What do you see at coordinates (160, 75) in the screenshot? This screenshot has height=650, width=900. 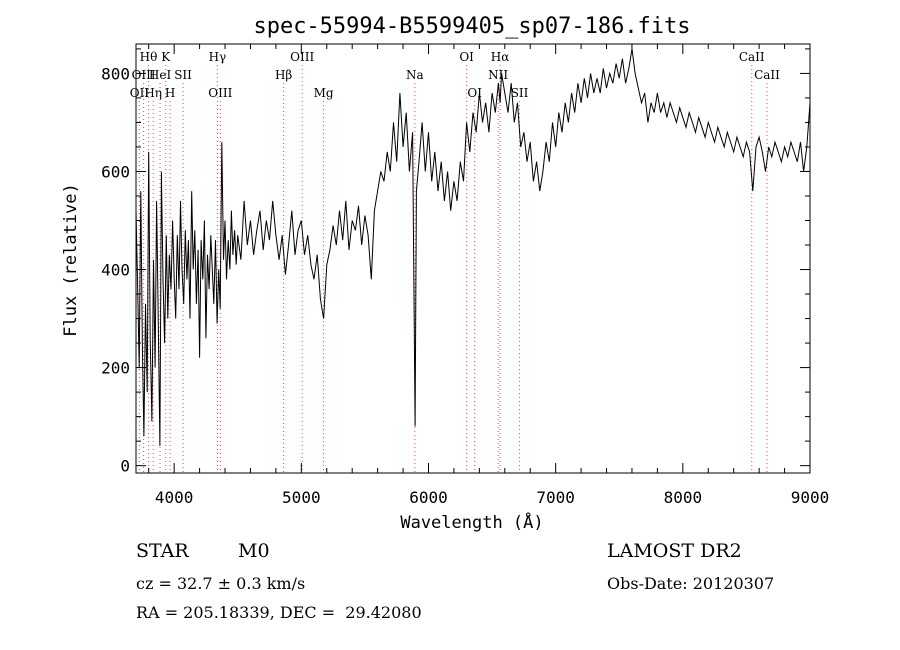 I see `line-marker-label: HeI` at bounding box center [160, 75].